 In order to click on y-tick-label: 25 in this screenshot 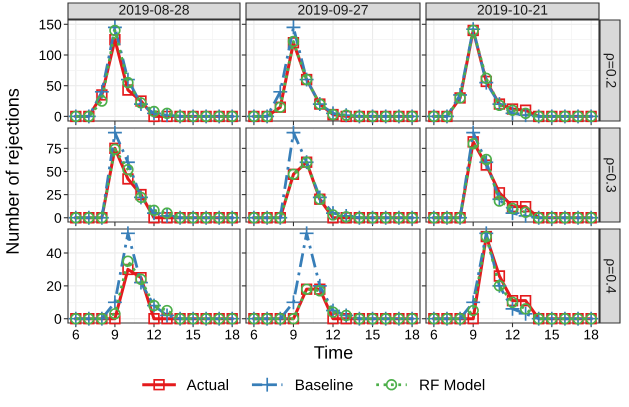, I will do `click(54, 195)`.